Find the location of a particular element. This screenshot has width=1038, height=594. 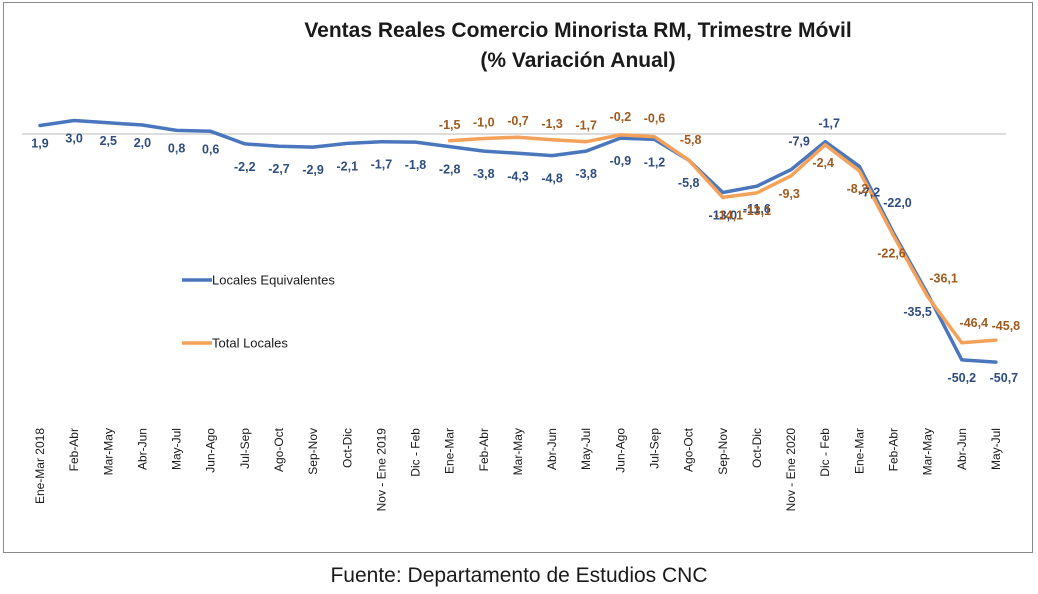

data-label: 0,6 is located at coordinates (210, 149).